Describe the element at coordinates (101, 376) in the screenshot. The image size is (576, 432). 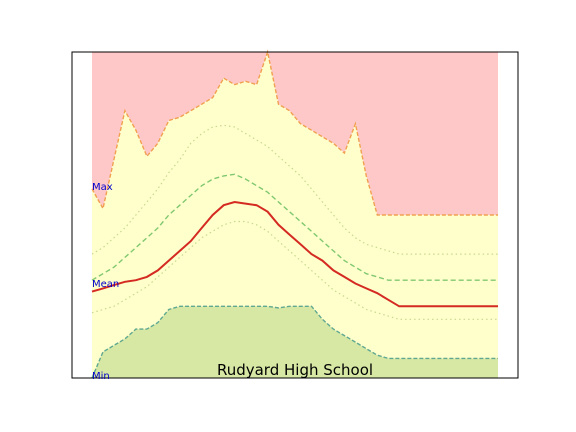
I see `min-label: Min` at that location.